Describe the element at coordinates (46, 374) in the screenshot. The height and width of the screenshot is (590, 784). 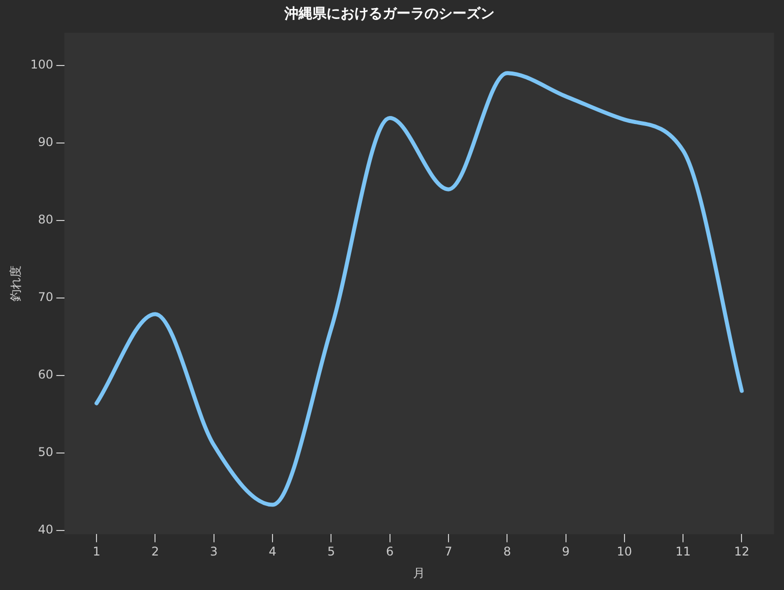
I see `y-tick-label: 60` at that location.